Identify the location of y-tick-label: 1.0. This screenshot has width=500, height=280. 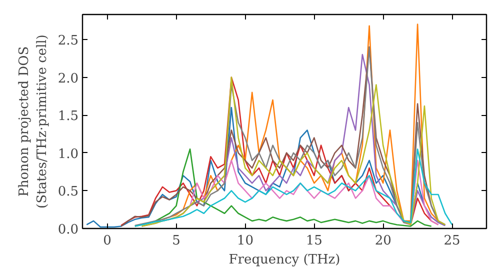
(68, 154).